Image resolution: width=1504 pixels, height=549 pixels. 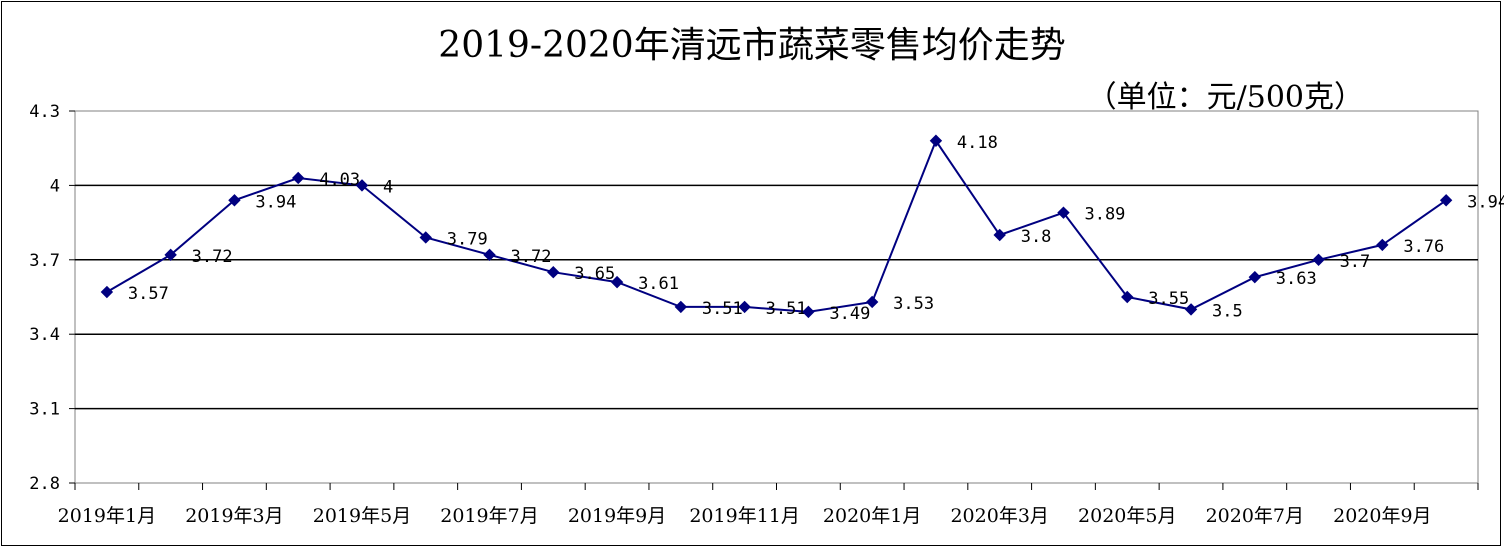 What do you see at coordinates (44, 261) in the screenshot?
I see `y-tick-label: 3.7` at bounding box center [44, 261].